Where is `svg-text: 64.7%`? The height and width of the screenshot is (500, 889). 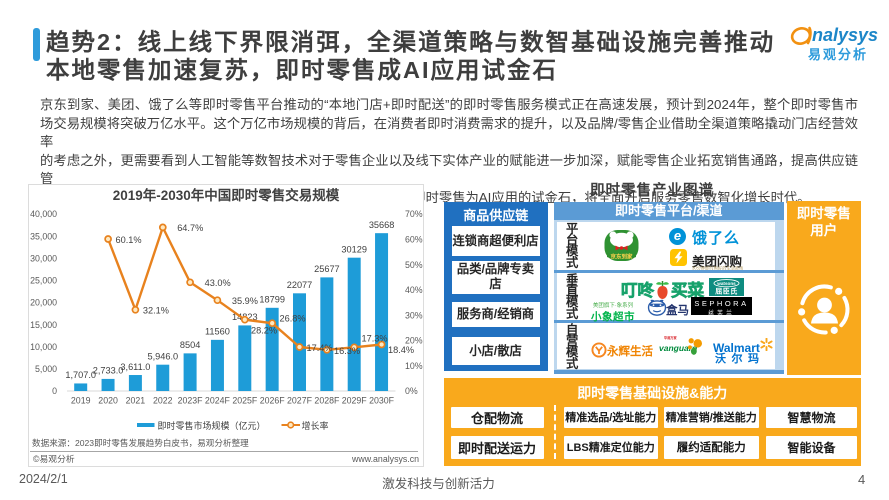
svg-text: 64.7% is located at coordinates (190, 228).